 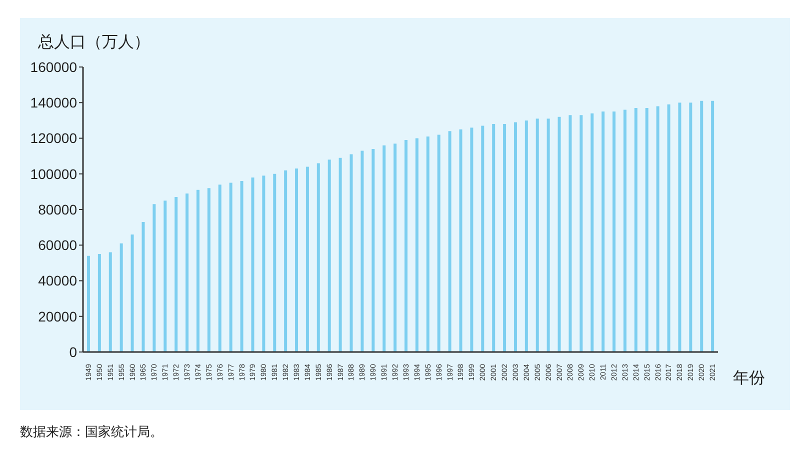 I want to click on y-tick-label: 160000, so click(x=54, y=66).